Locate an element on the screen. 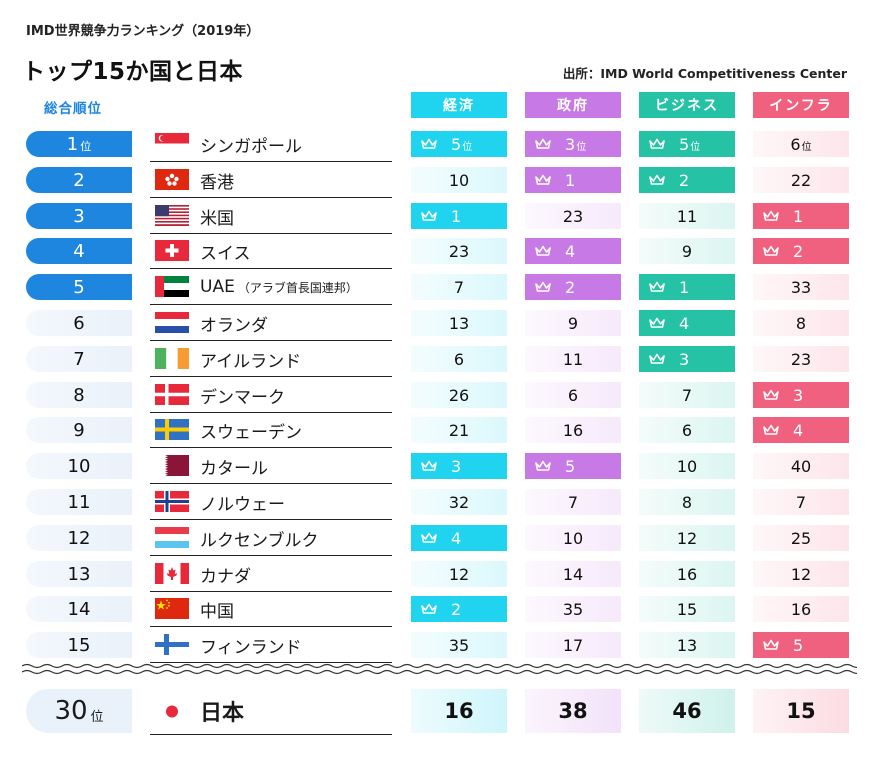 Image resolution: width=881 pixels, height=760 pixels. country-name: UAE （アラブ首長国連邦） is located at coordinates (279, 287).